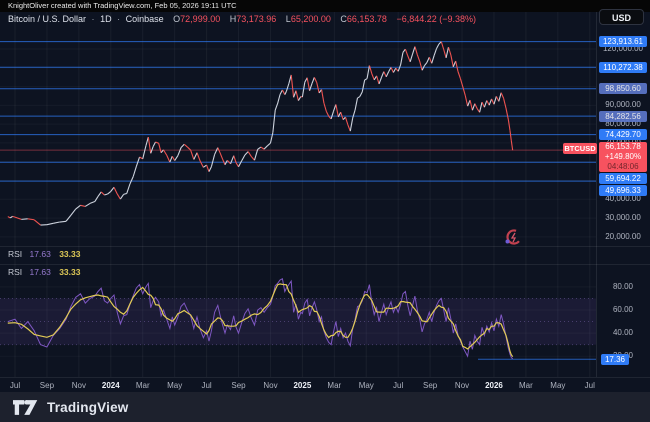 The height and width of the screenshot is (422, 650). What do you see at coordinates (430, 385) in the screenshot?
I see `time-axis-month-tick: Sep` at bounding box center [430, 385].